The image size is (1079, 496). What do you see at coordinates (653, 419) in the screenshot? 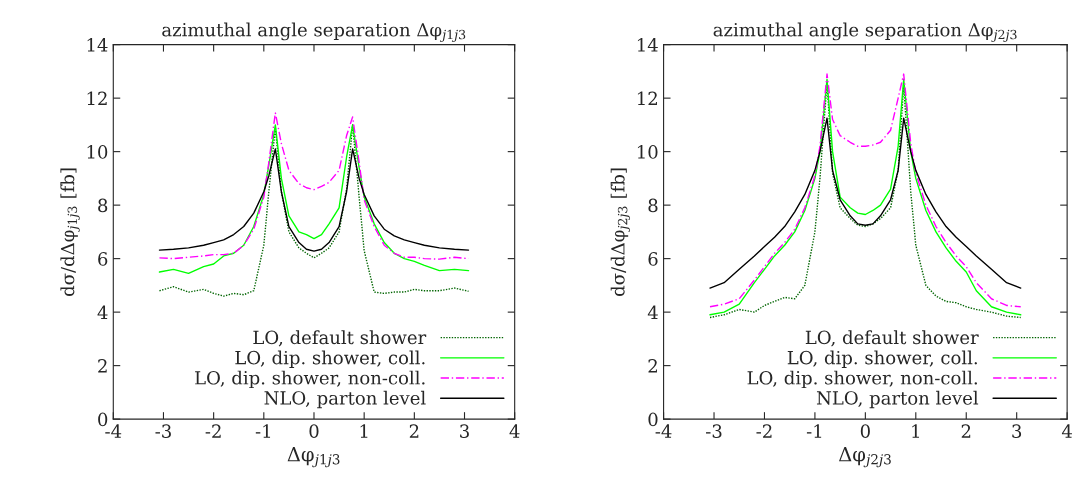
I see `y-tick-label: 0` at bounding box center [653, 419].